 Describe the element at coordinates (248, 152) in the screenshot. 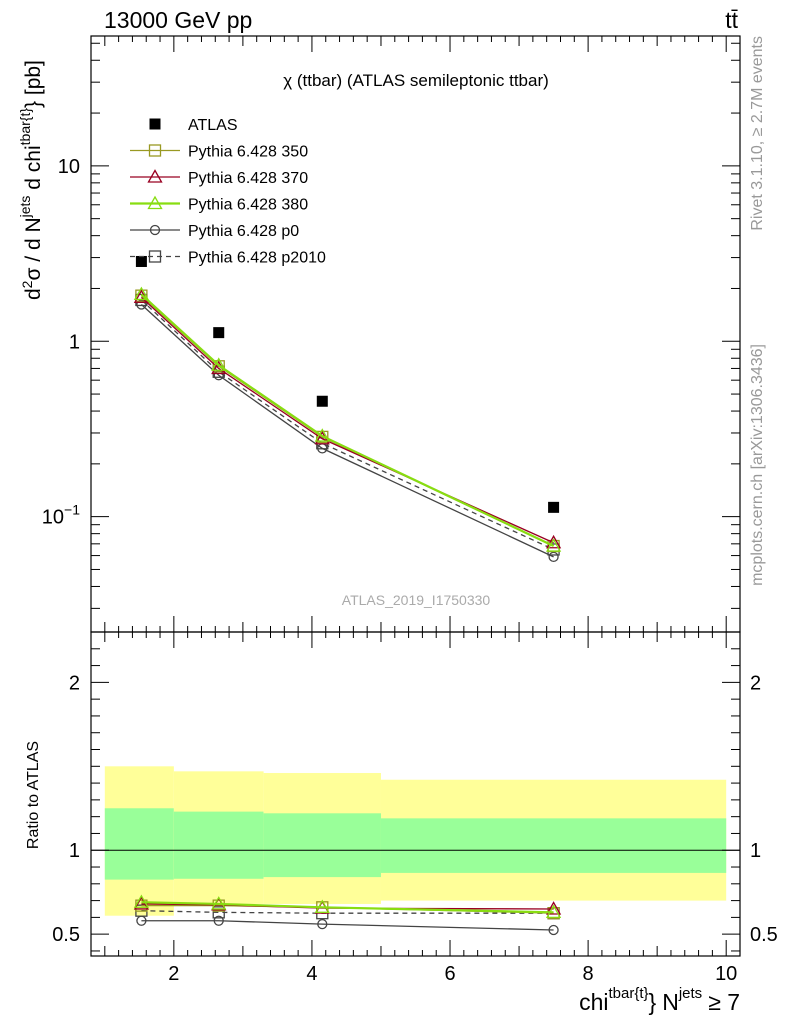

I see `legend-label: Pythia 6.428 350` at that location.